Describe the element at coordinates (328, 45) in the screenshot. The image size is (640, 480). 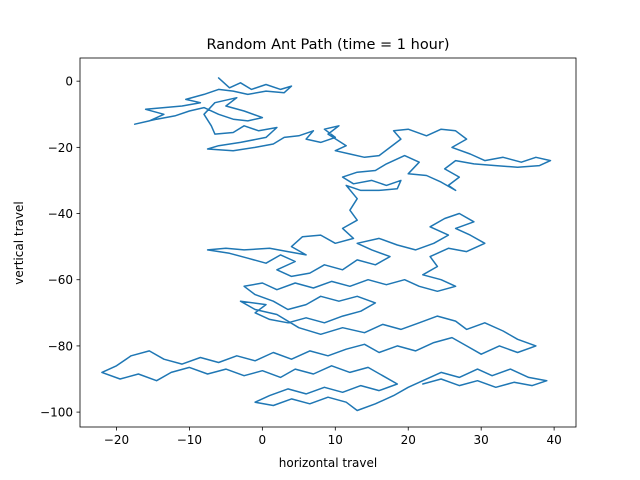
I see `chart-title: Random Ant Path (time = 1 hour)` at that location.